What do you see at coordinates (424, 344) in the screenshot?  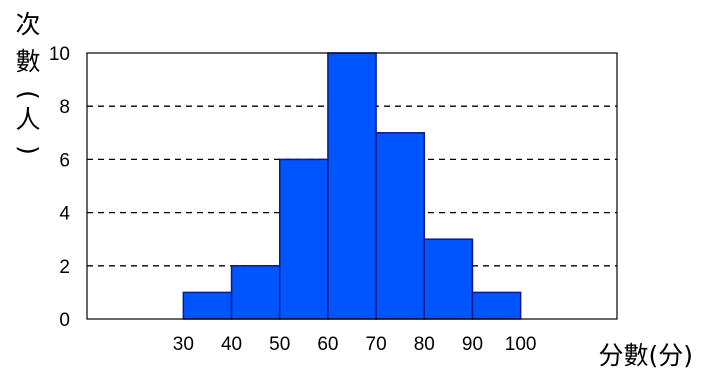 I see `x-tick-label: 80` at bounding box center [424, 344].